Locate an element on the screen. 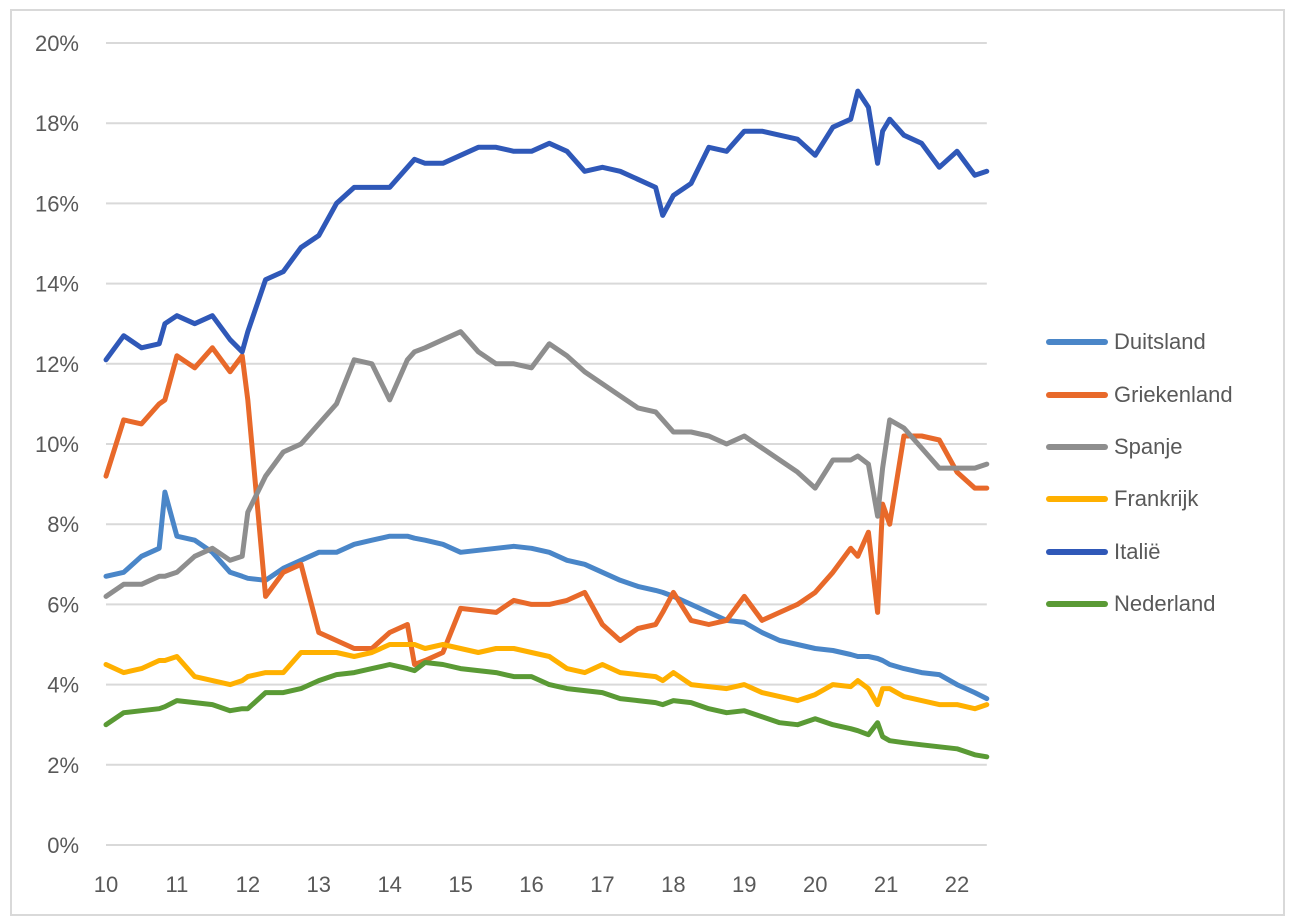 This screenshot has height=924, width=1299. legend-label: Spanje is located at coordinates (1148, 446).